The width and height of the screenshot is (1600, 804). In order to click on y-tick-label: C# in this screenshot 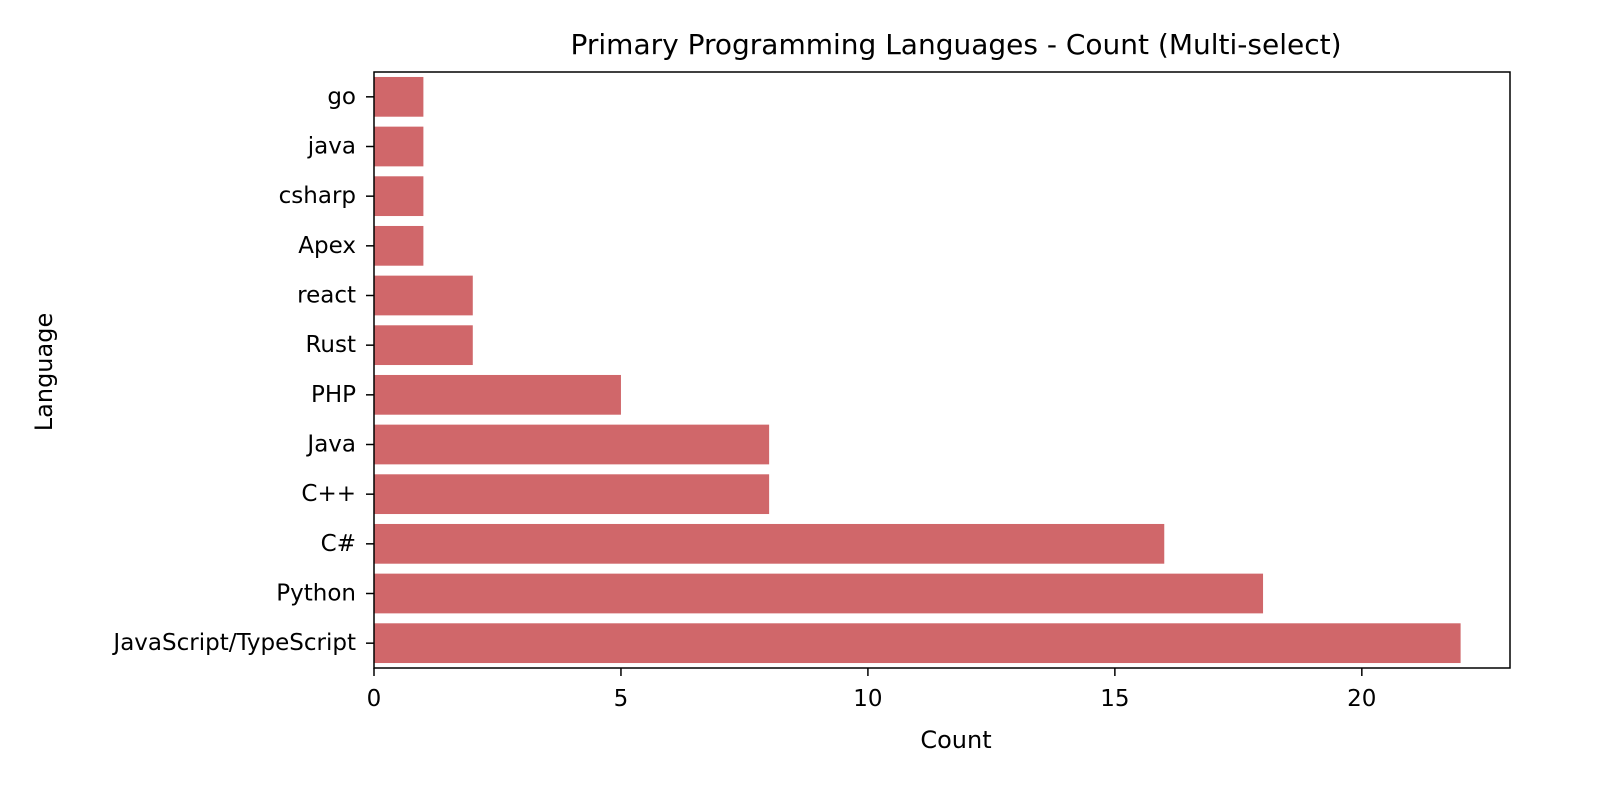, I will do `click(338, 544)`.